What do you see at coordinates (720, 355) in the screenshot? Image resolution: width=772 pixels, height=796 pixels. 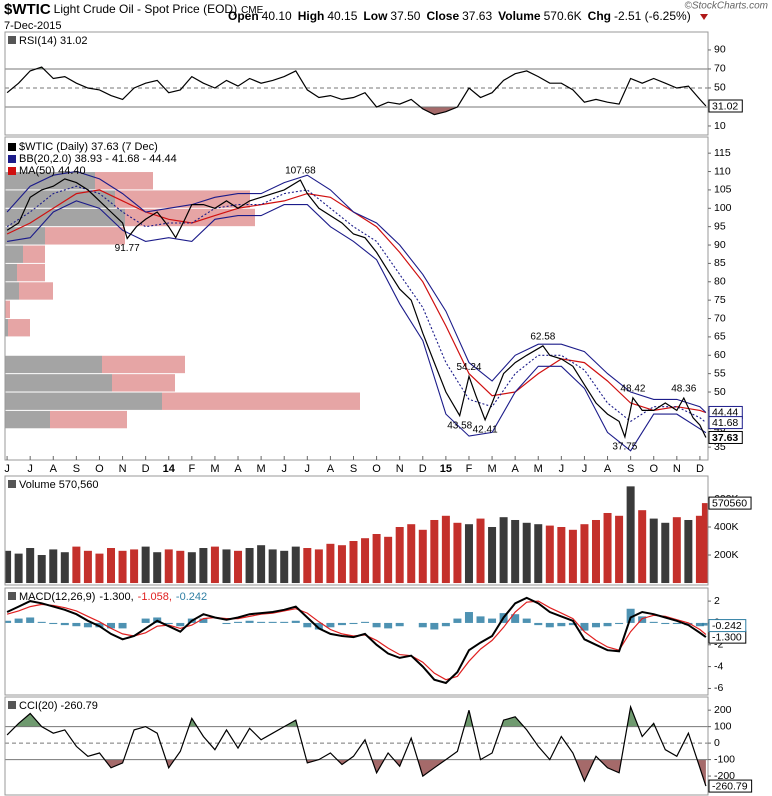 I see `y-tick-label: 60` at bounding box center [720, 355].